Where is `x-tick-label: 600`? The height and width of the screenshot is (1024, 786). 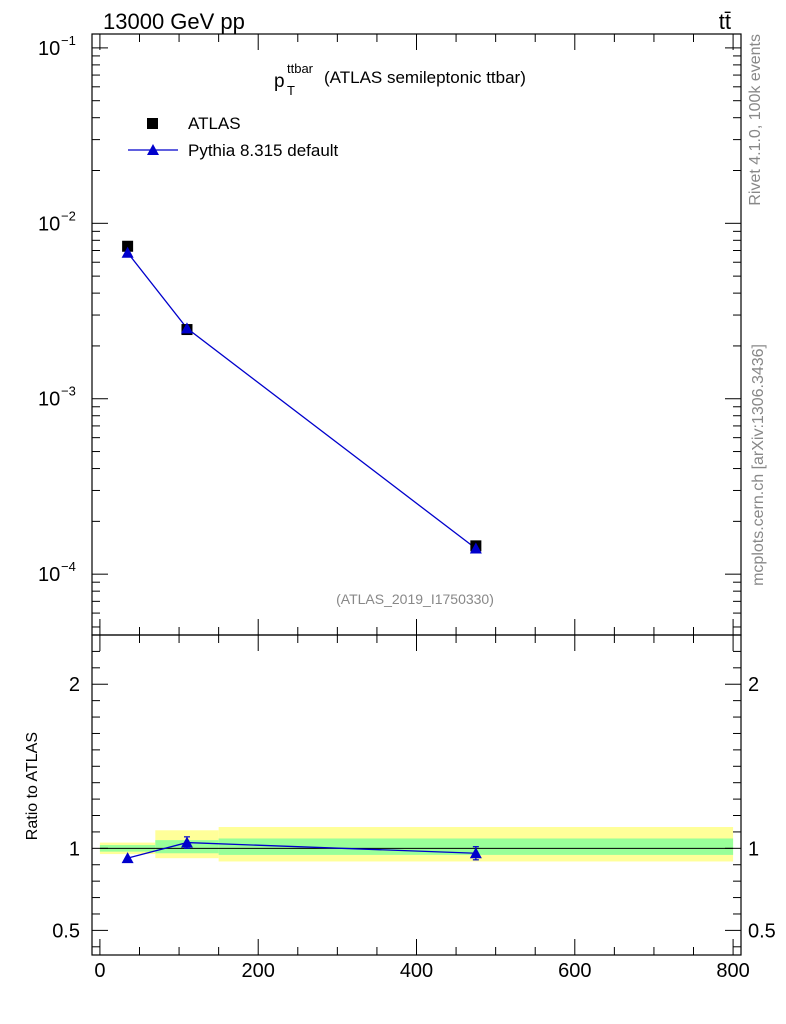 x-tick-label: 600 is located at coordinates (574, 971).